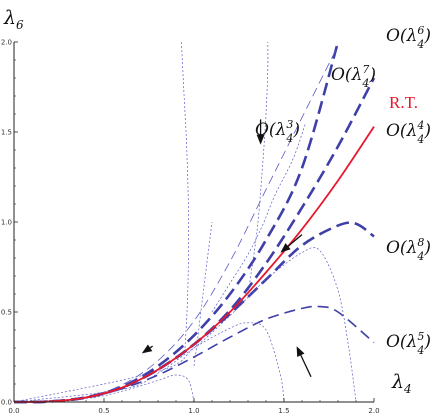 The width and height of the screenshot is (436, 416). I want to click on annotation-o8: O(λ8 4), so click(408, 249).